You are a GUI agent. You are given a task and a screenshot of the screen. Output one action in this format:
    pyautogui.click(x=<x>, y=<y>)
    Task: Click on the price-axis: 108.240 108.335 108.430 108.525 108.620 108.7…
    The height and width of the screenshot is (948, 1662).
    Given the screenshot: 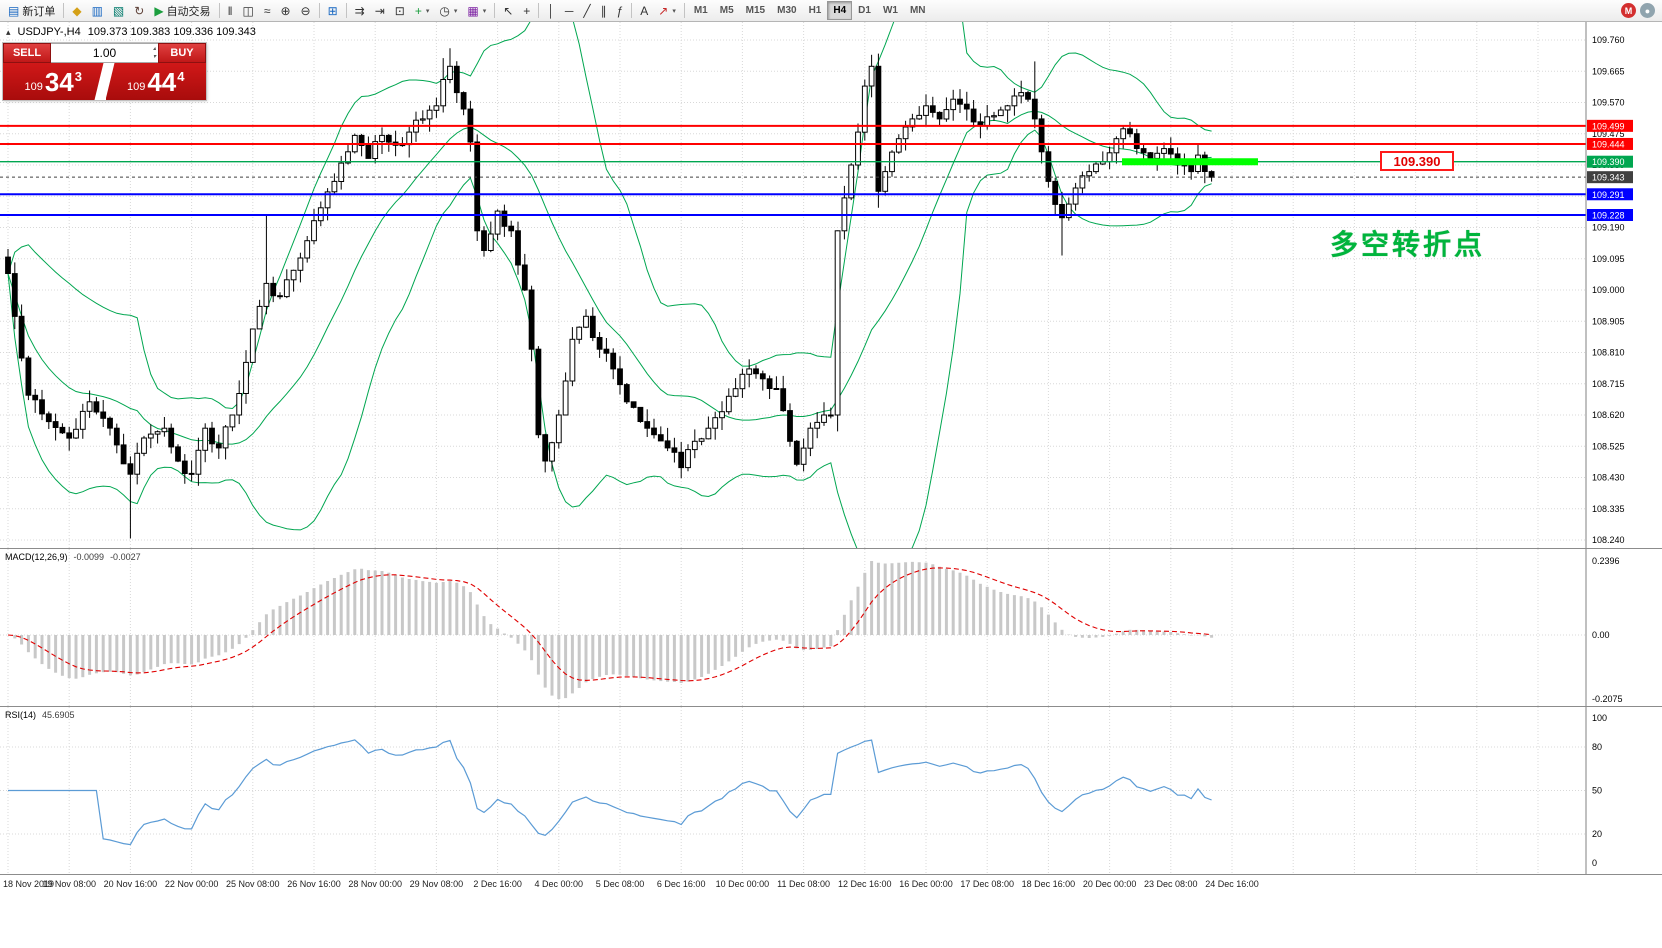 What is the action you would take?
    pyautogui.click(x=1609, y=285)
    